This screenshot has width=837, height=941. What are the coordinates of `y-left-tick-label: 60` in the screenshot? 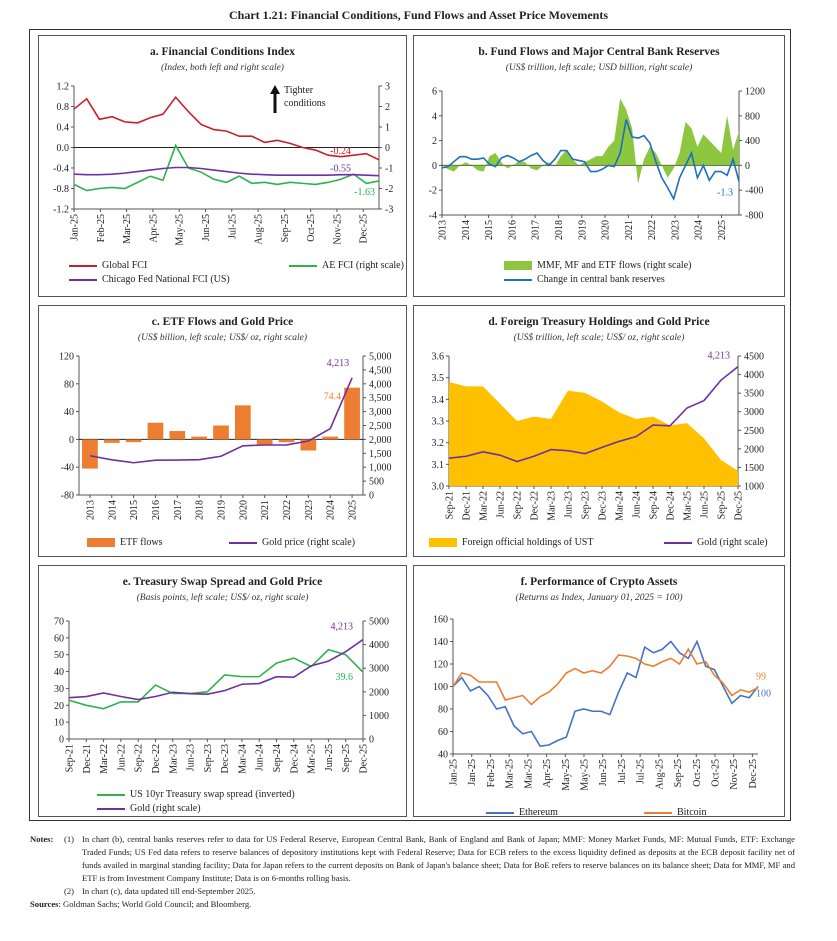 It's located at (443, 732).